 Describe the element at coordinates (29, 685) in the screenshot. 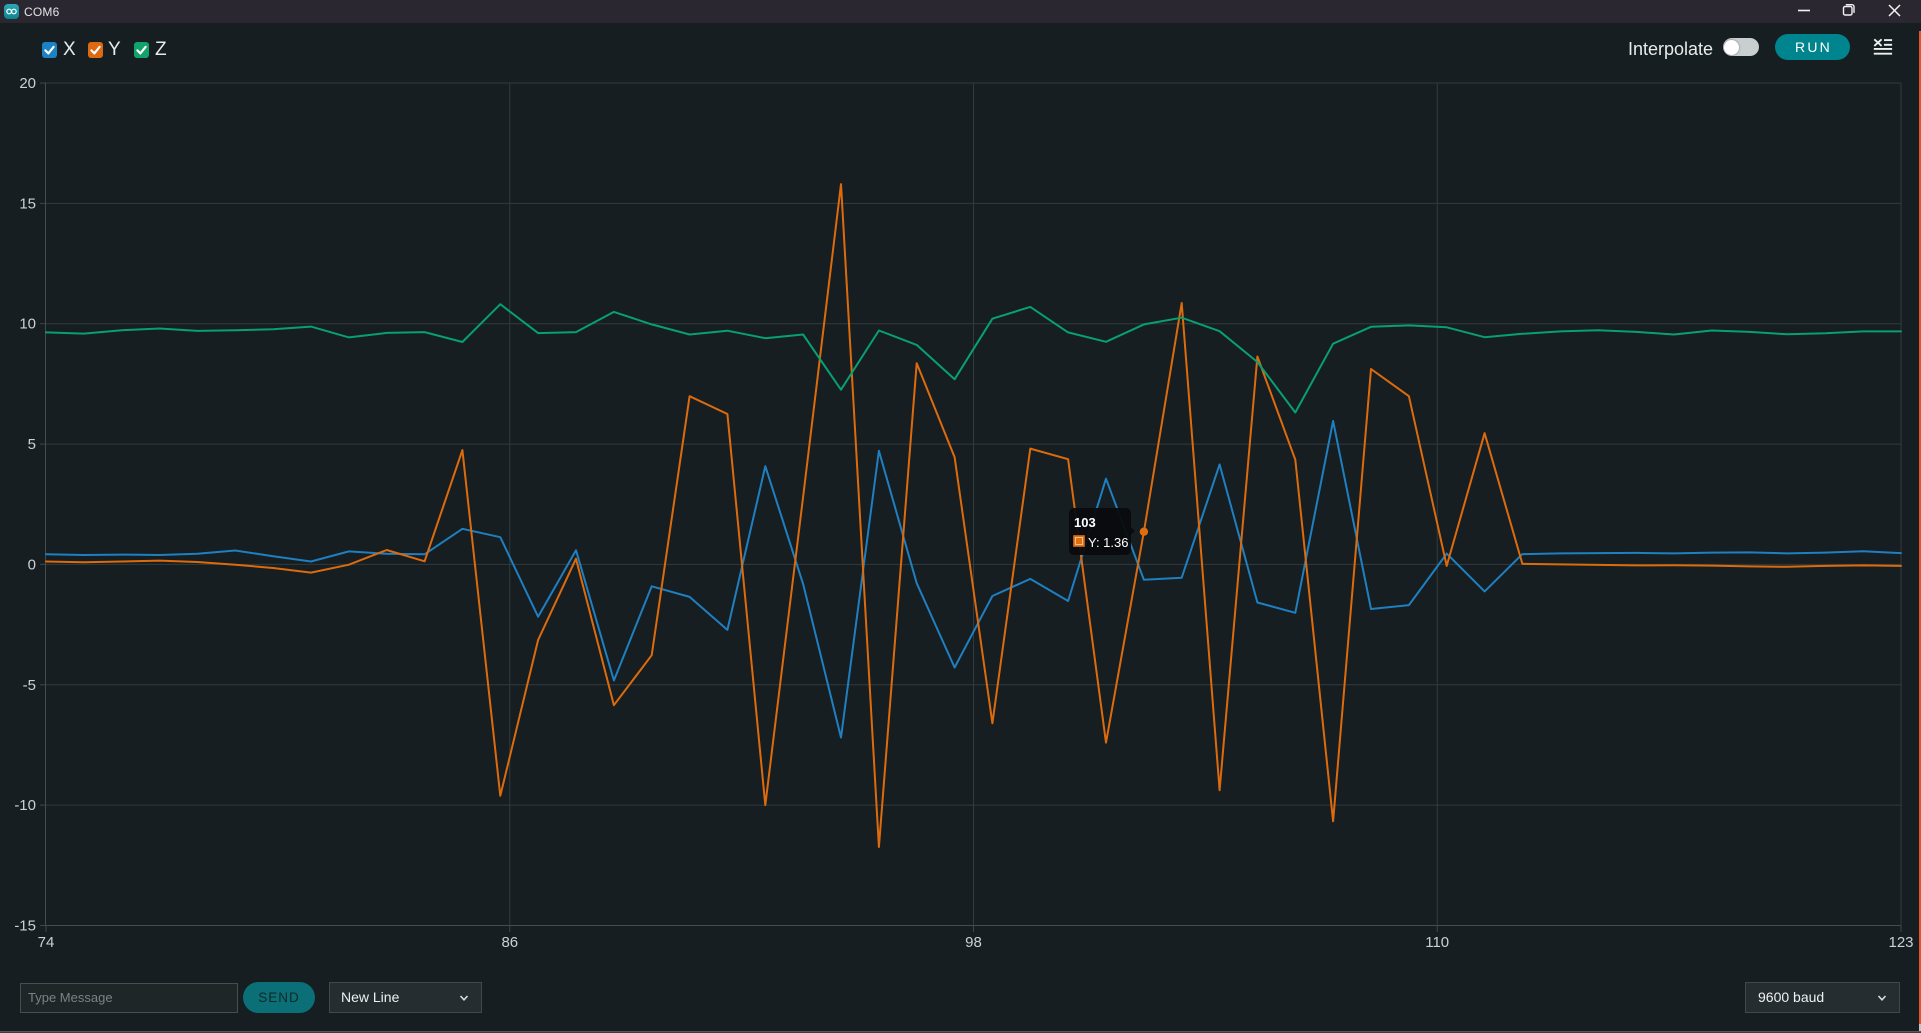

I see `svg-text: -5` at that location.